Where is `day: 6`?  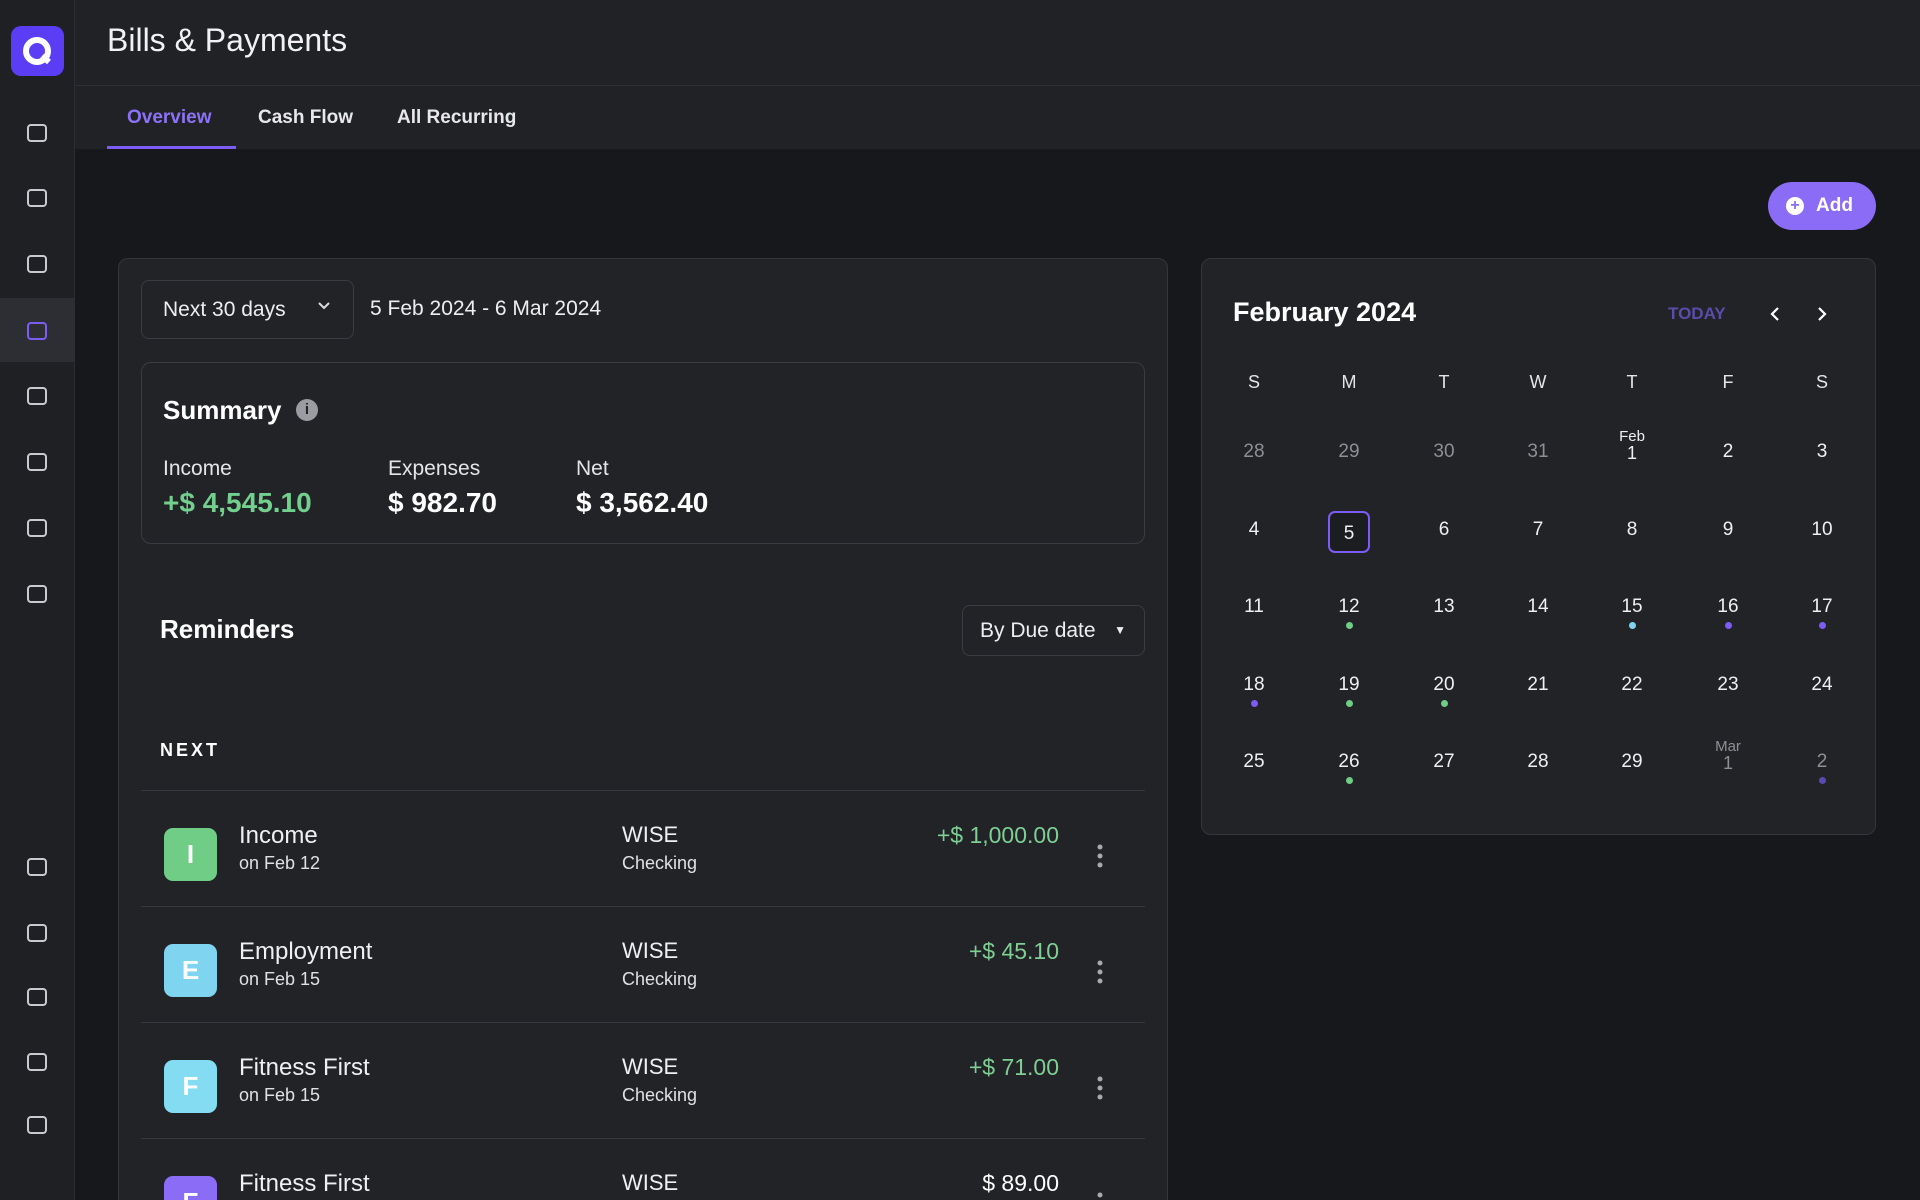 day: 6 is located at coordinates (1444, 529).